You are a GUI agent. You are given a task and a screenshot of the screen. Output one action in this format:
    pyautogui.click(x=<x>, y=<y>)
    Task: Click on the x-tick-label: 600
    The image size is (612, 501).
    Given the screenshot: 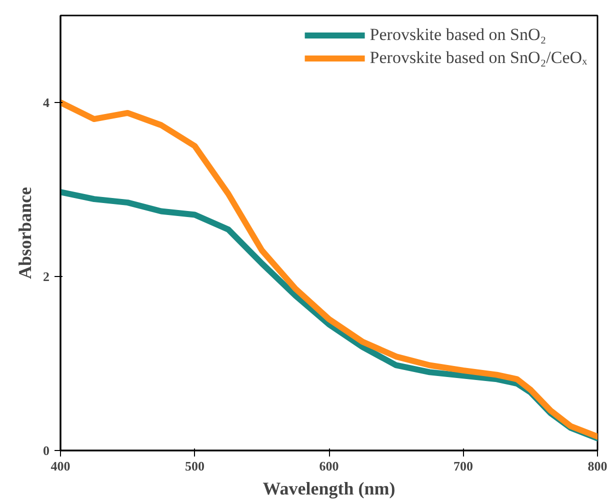 What is the action you would take?
    pyautogui.click(x=329, y=466)
    